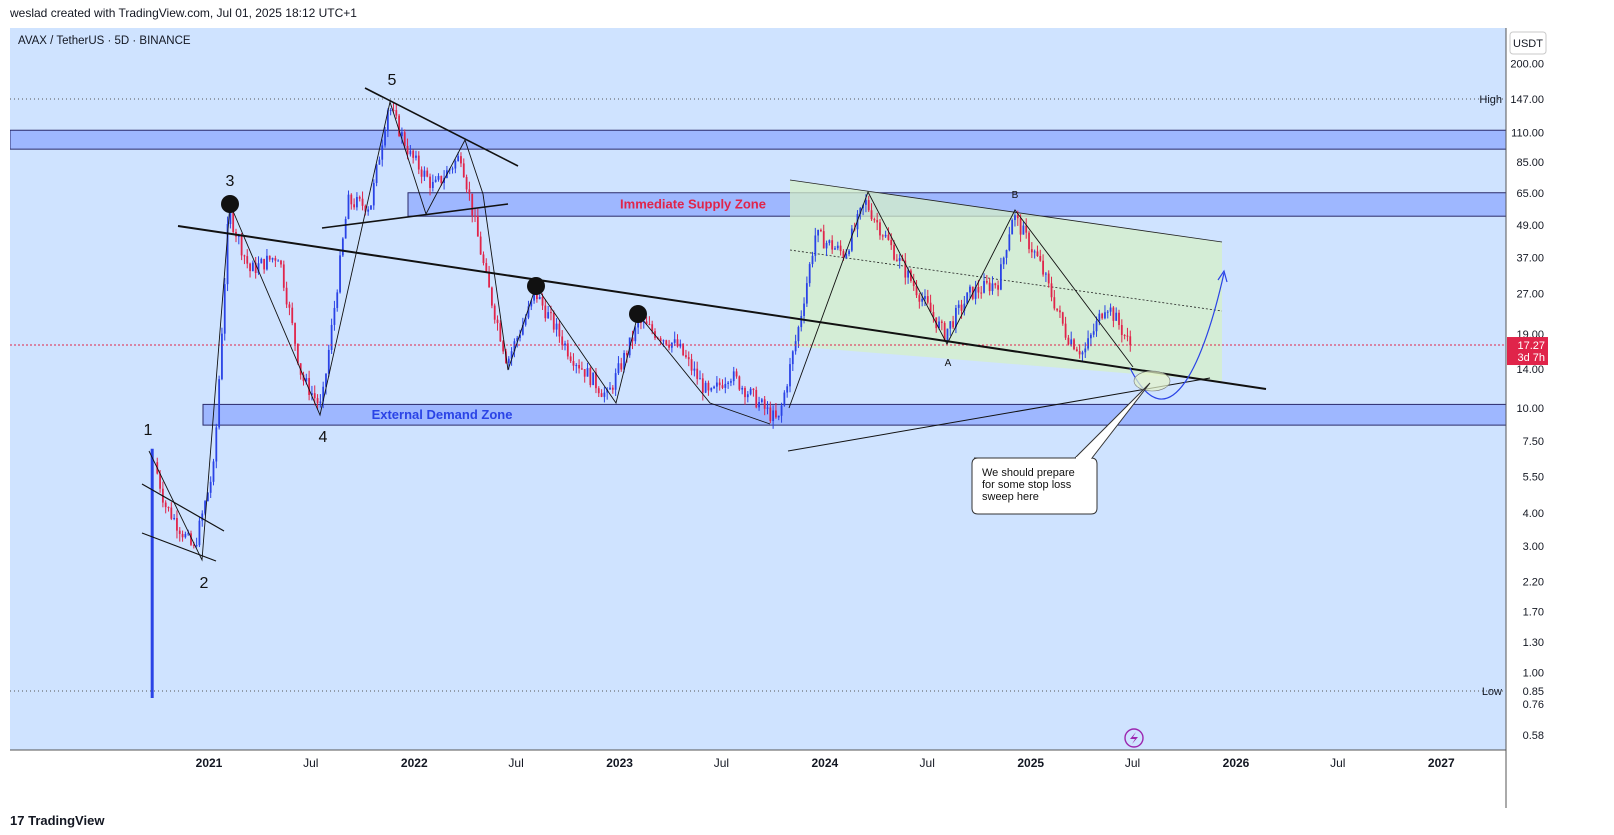  What do you see at coordinates (1134, 738) in the screenshot?
I see `flash-icon` at bounding box center [1134, 738].